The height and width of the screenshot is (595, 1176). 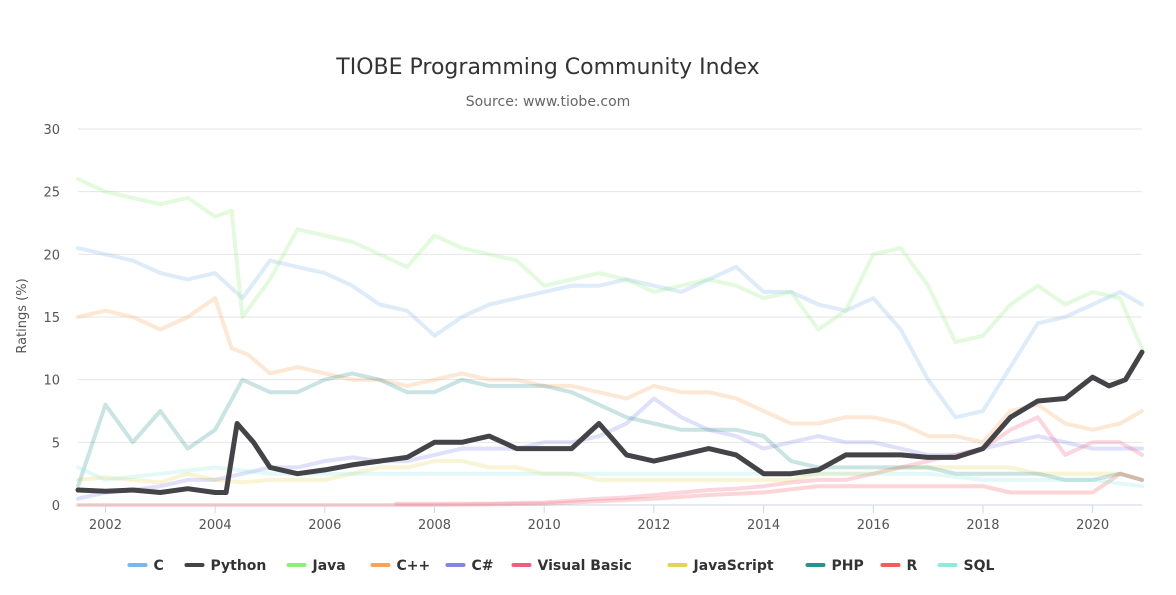 I want to click on chart-title: TIOBE Programming Community Index, so click(x=547, y=67).